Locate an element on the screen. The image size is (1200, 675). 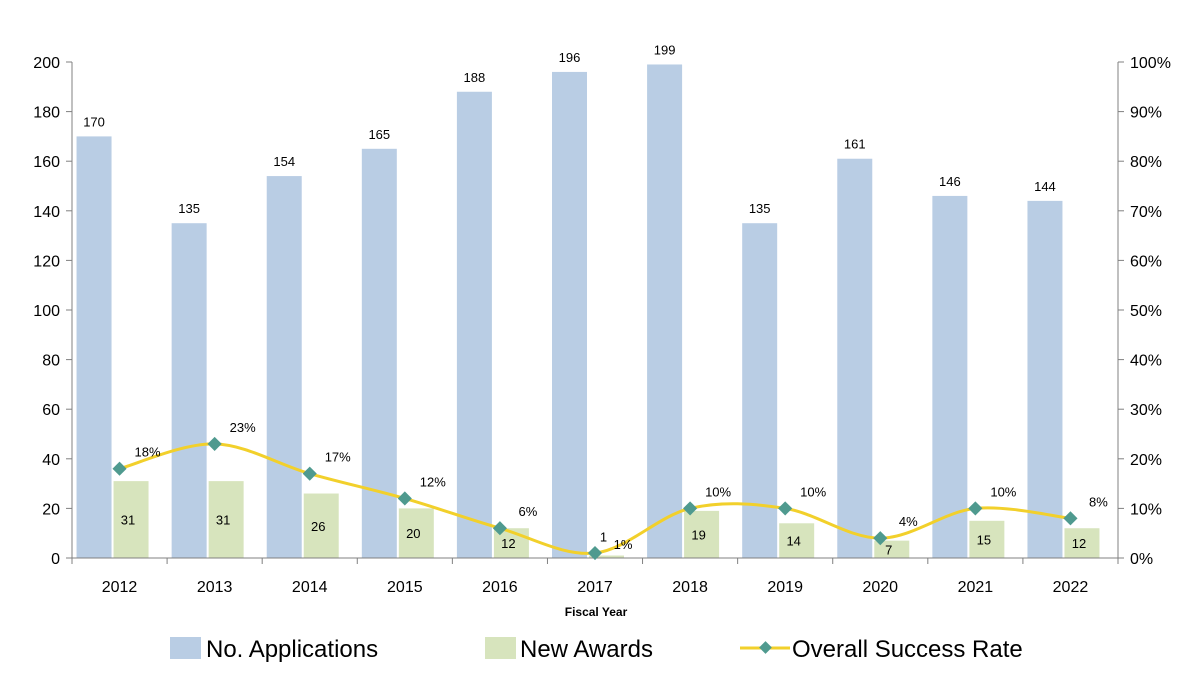
application-value-label: 161 is located at coordinates (855, 144).